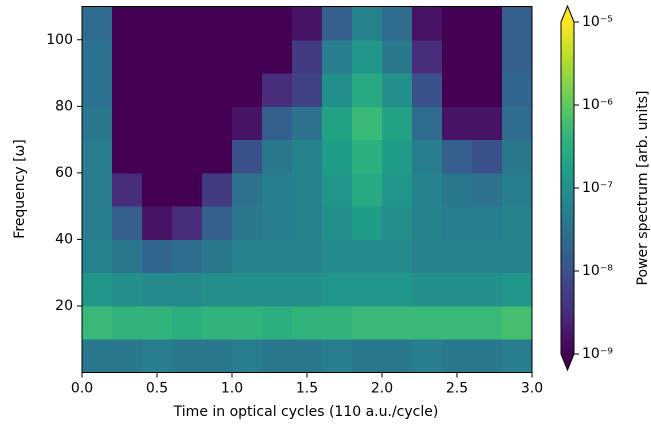 The height and width of the screenshot is (428, 651). What do you see at coordinates (64, 106) in the screenshot?
I see `y-tick-label: 80` at bounding box center [64, 106].